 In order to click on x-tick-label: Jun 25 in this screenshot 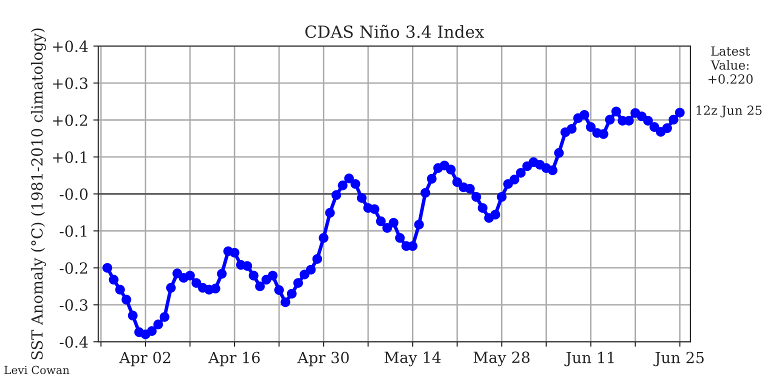, I will do `click(678, 359)`.